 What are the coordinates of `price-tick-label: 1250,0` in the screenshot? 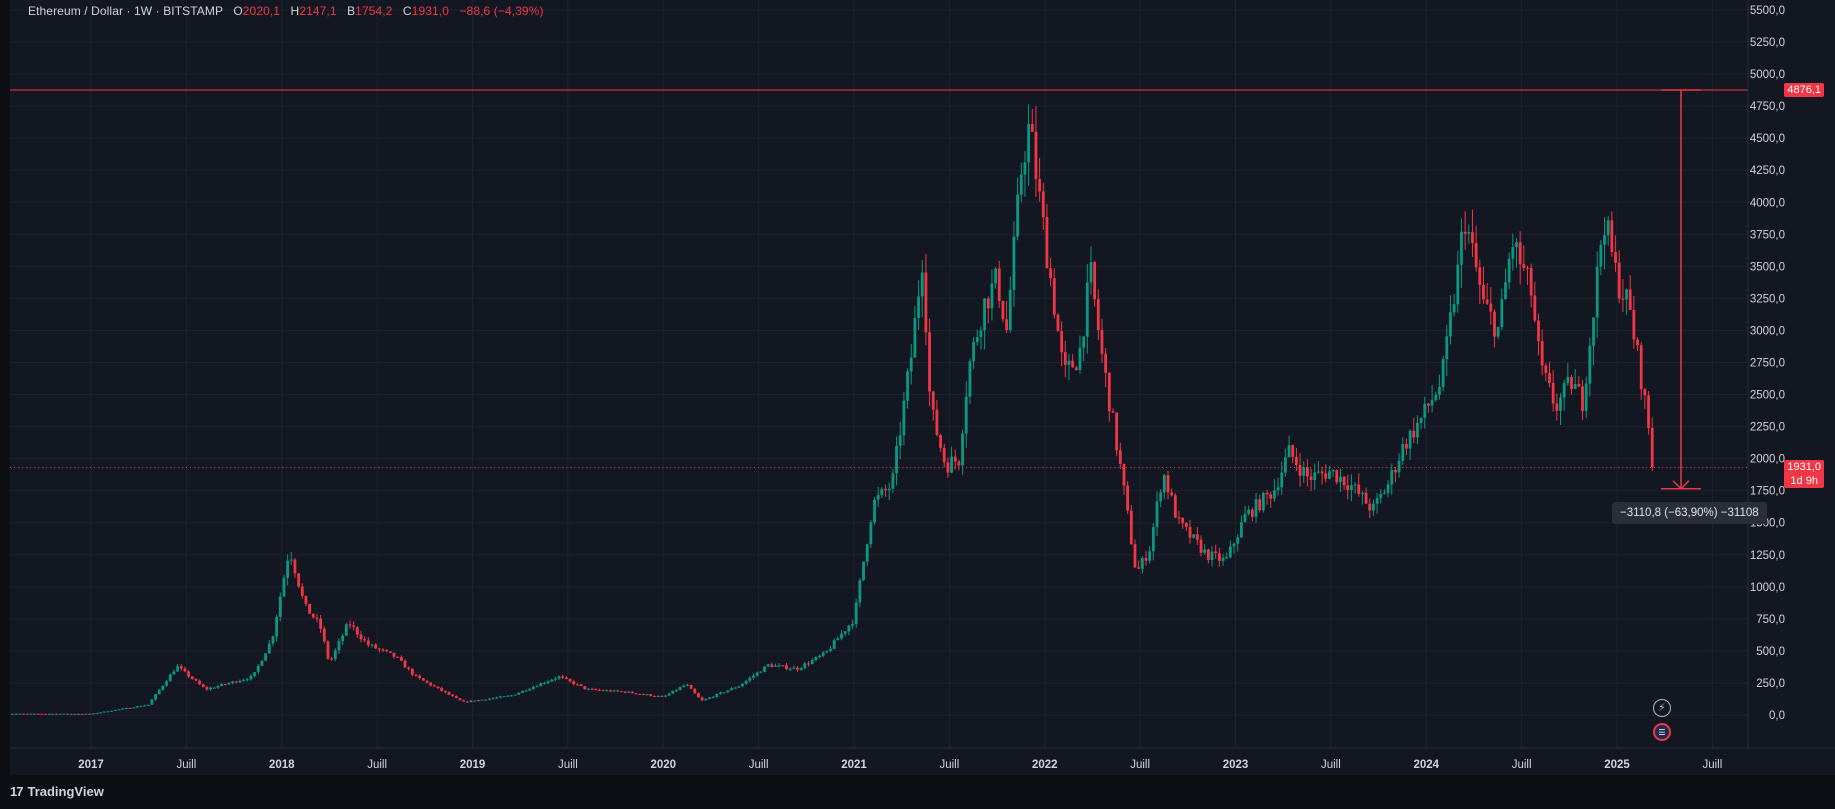 It's located at (1767, 556).